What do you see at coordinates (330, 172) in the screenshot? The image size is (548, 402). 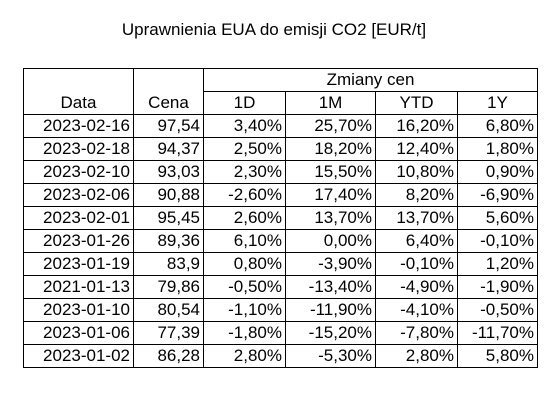 I see `cell-1m: 15,50%` at bounding box center [330, 172].